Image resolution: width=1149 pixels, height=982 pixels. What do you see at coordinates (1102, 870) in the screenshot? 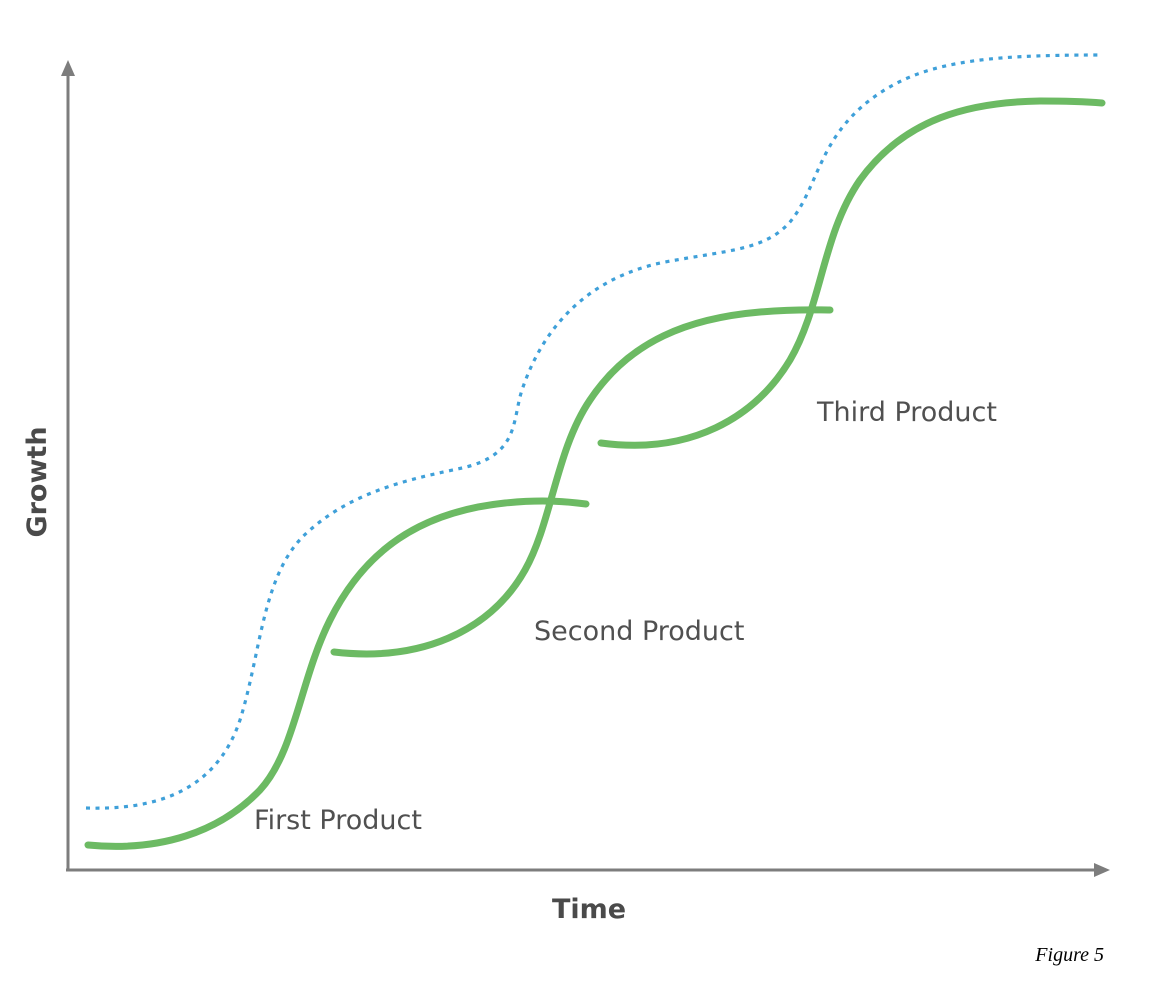
I see `x-axis-arrow-icon` at bounding box center [1102, 870].